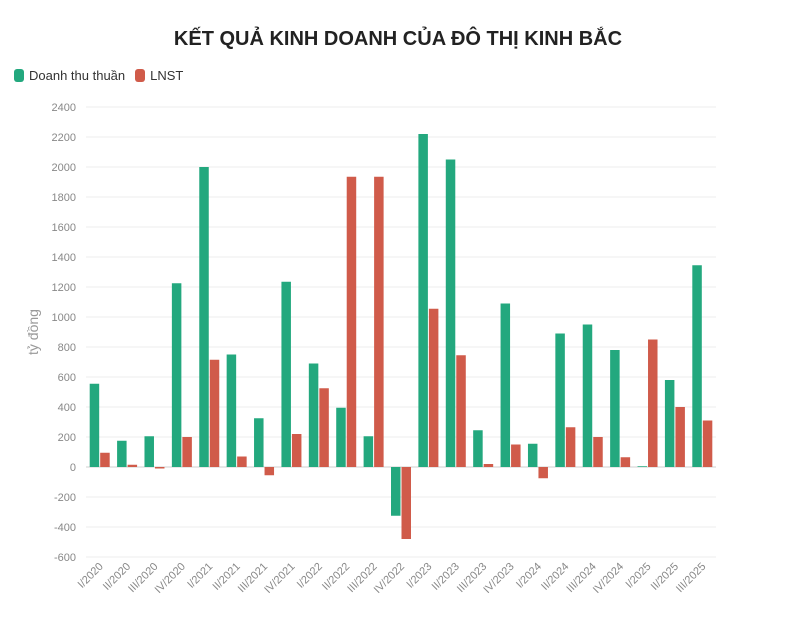 This screenshot has height=629, width=796. I want to click on x-tick-label: IV/2020, so click(170, 578).